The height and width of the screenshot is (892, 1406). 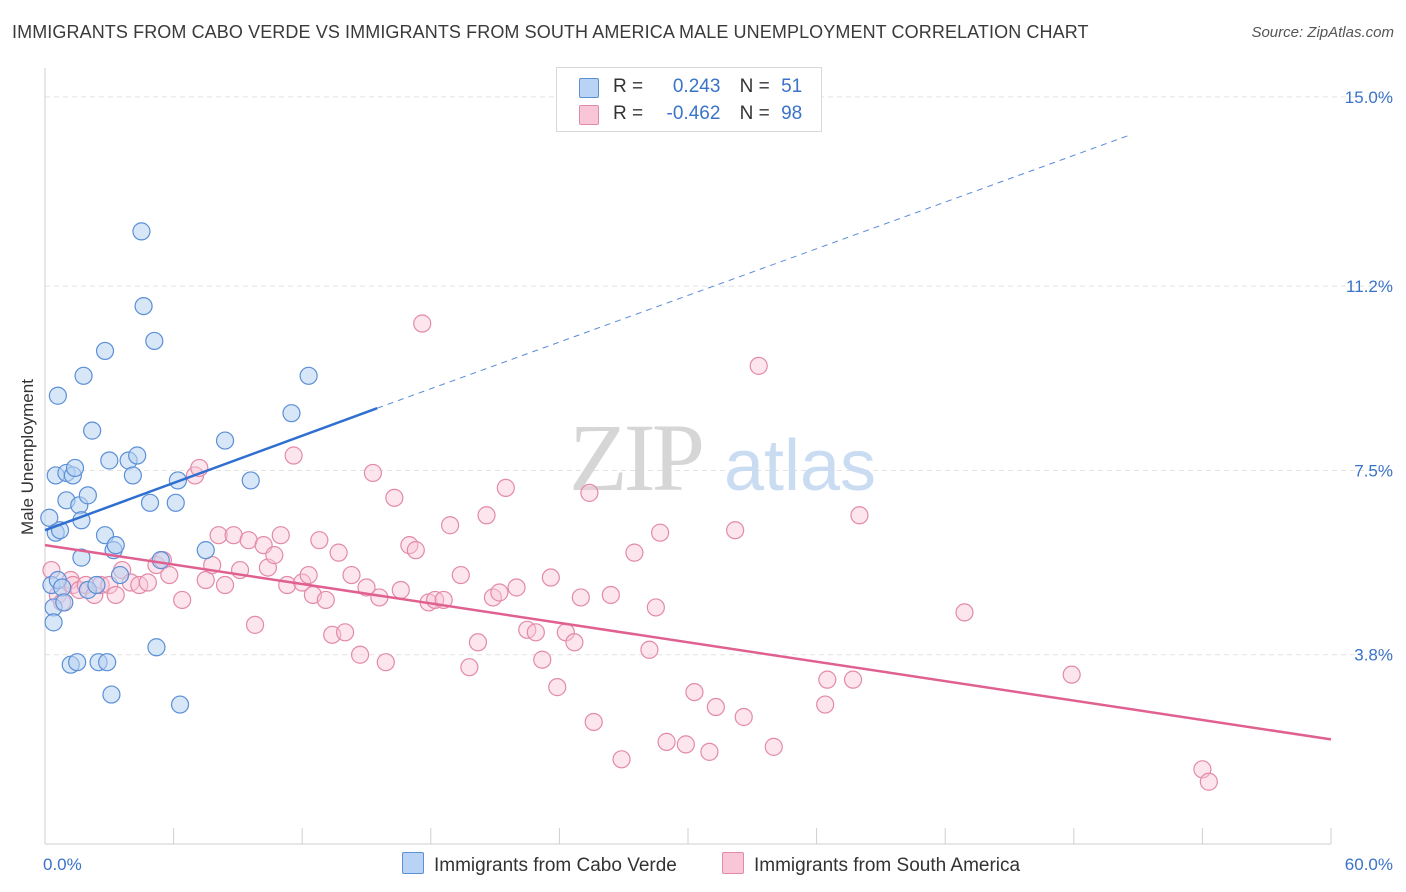 I want to click on legend-swatch-blue, so click(x=589, y=88).